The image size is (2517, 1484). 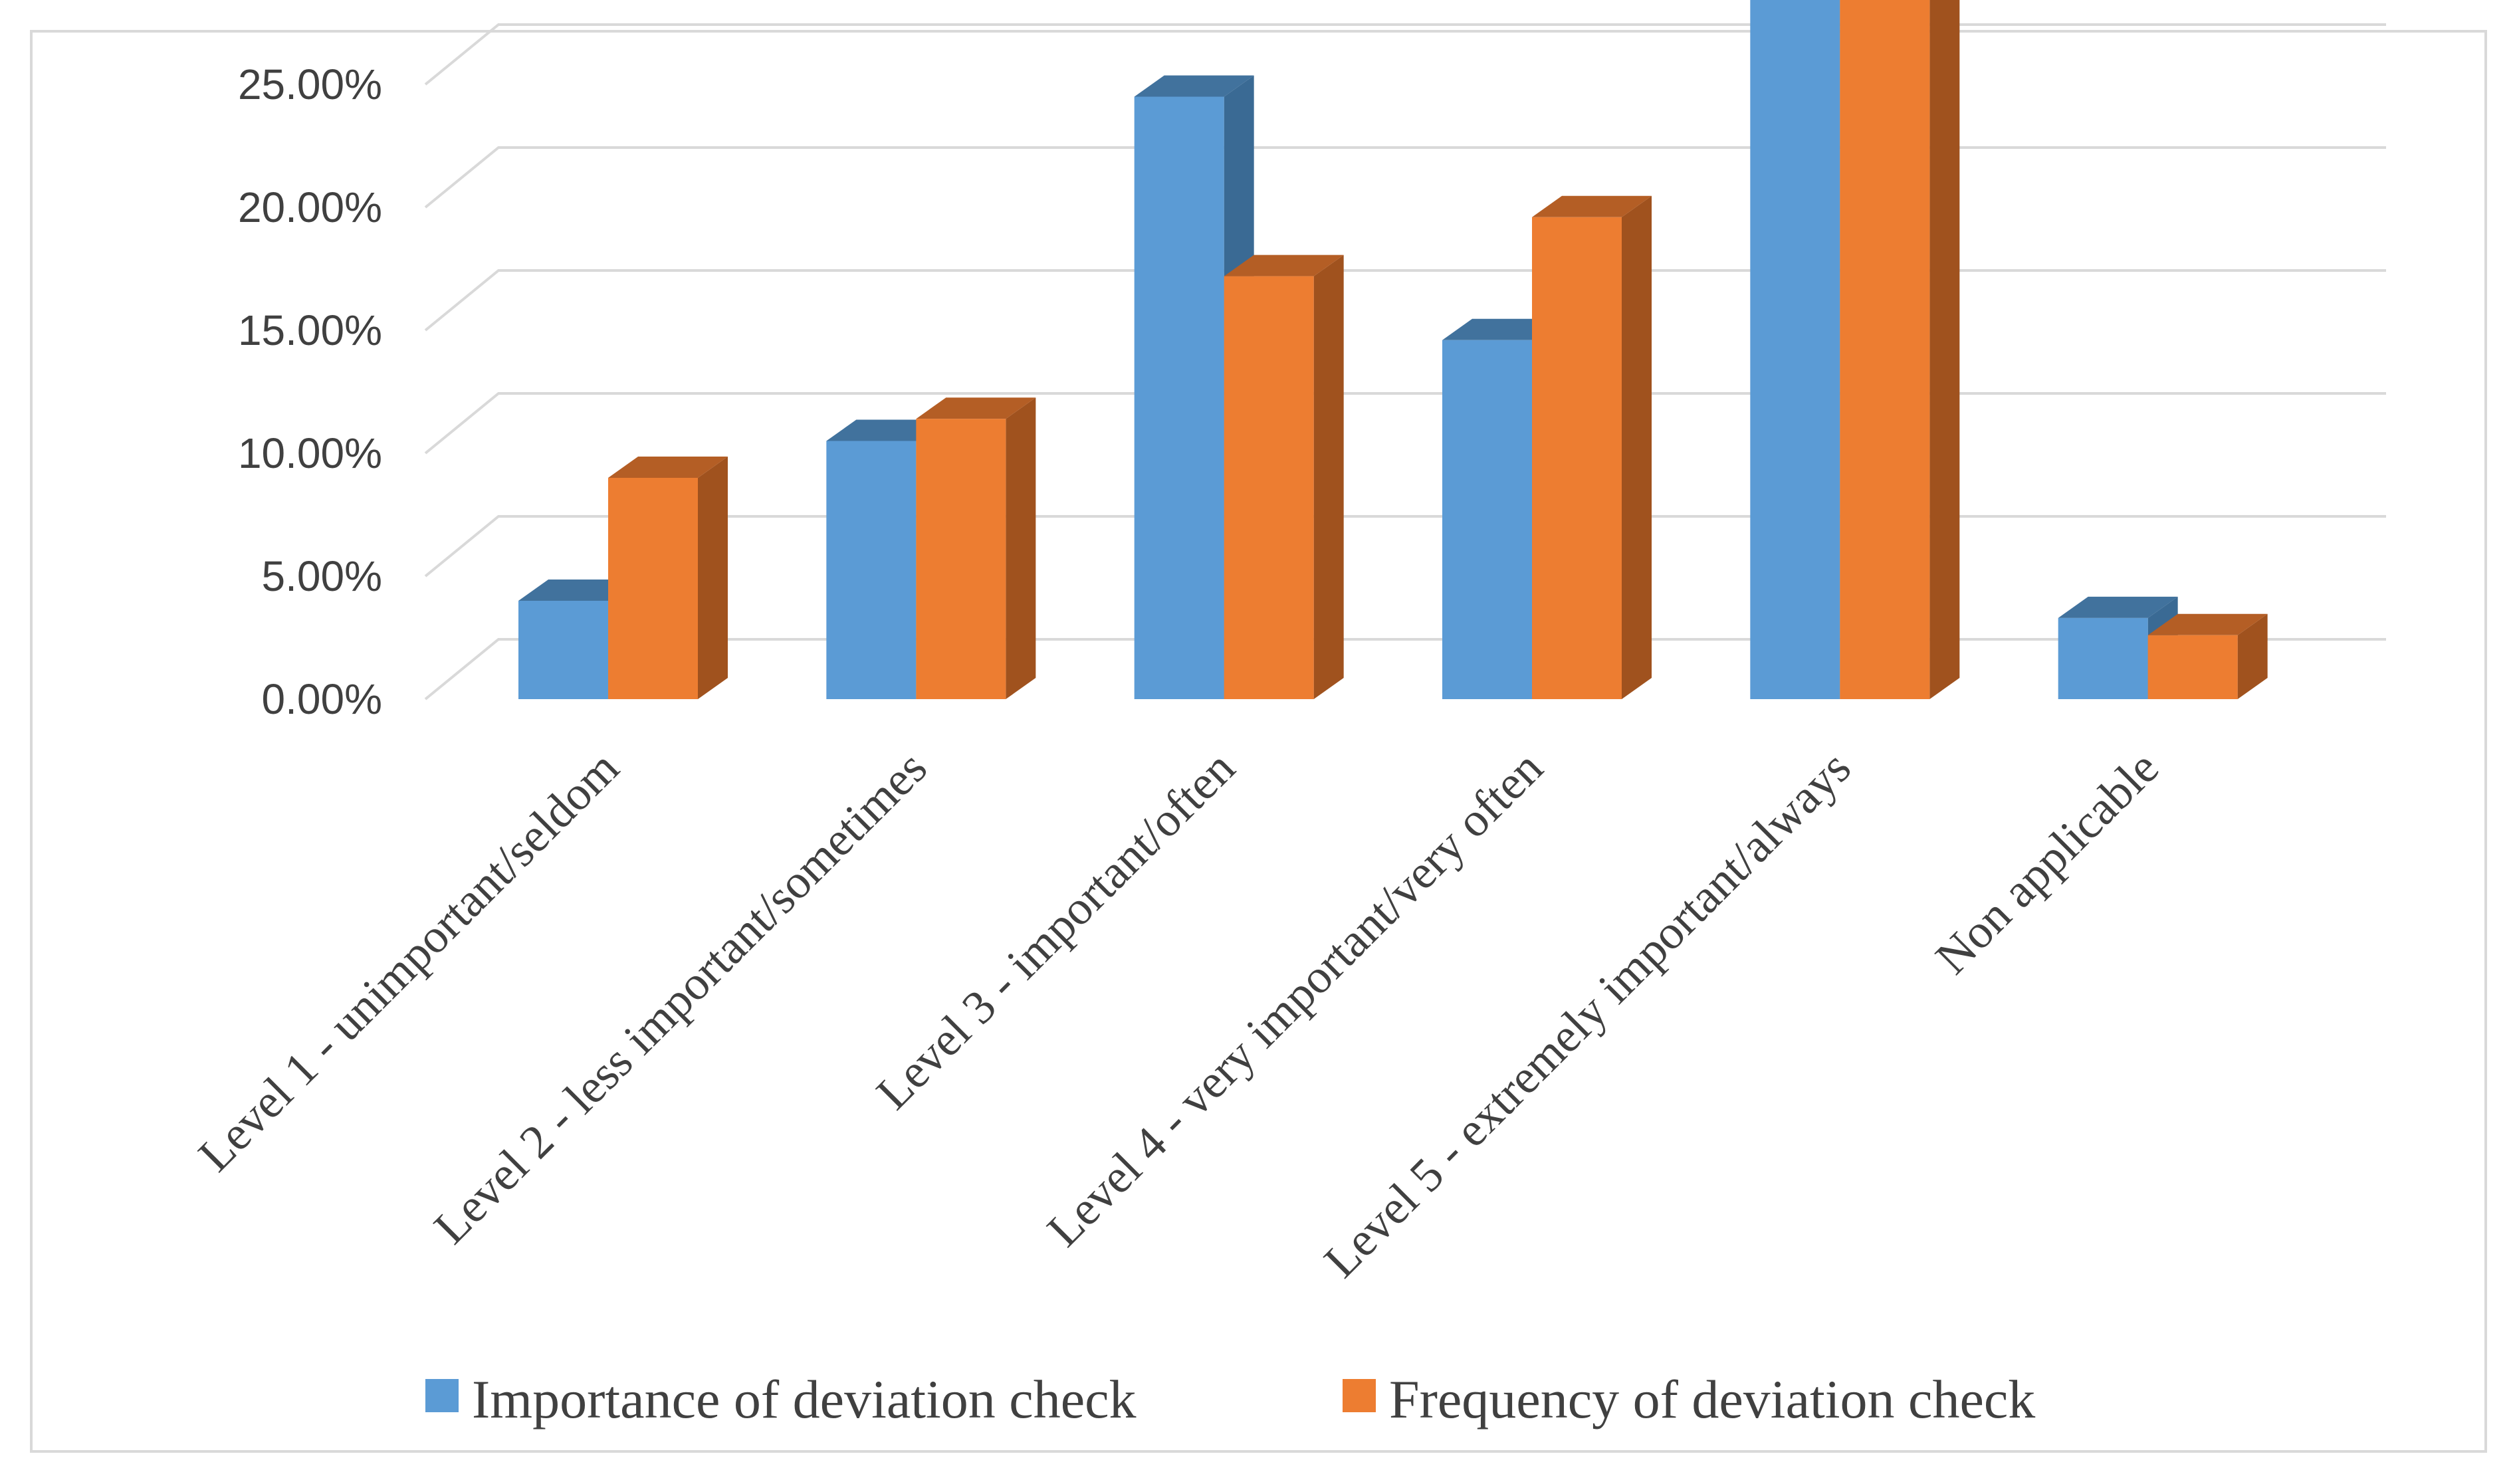 I want to click on legend-item: Importance of deviation check, so click(x=781, y=1399).